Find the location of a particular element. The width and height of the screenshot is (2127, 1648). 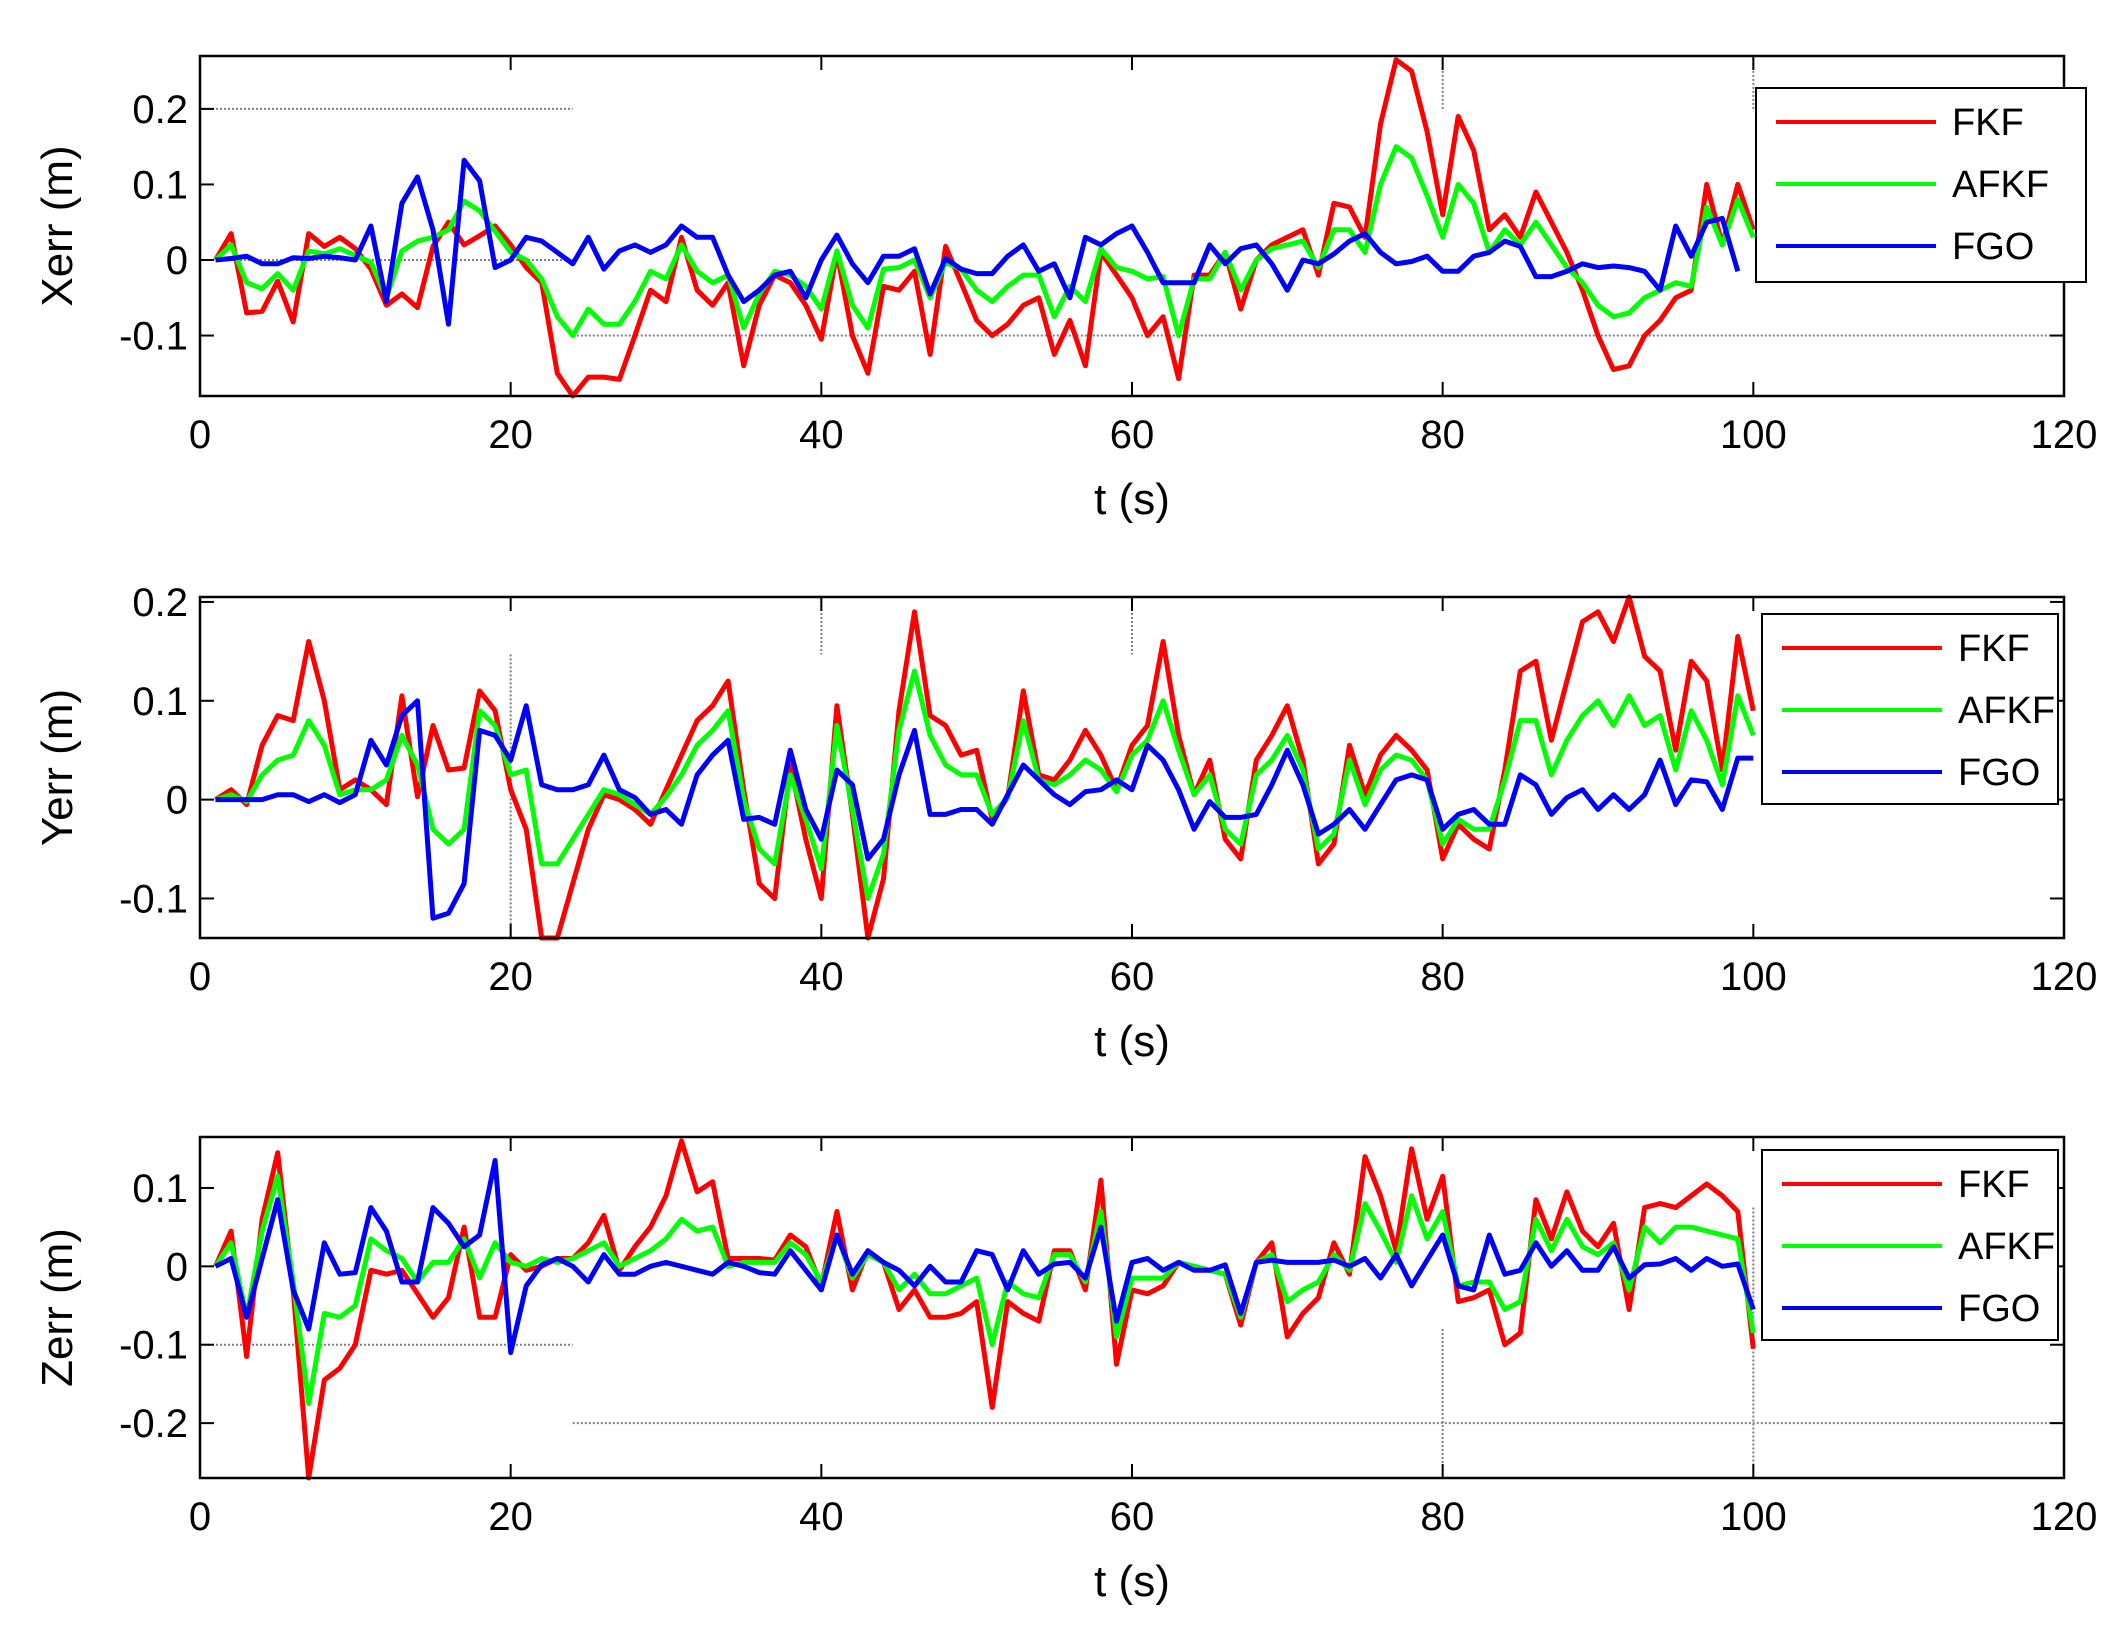

y-axis-label: Yerr (m) is located at coordinates (57, 767).